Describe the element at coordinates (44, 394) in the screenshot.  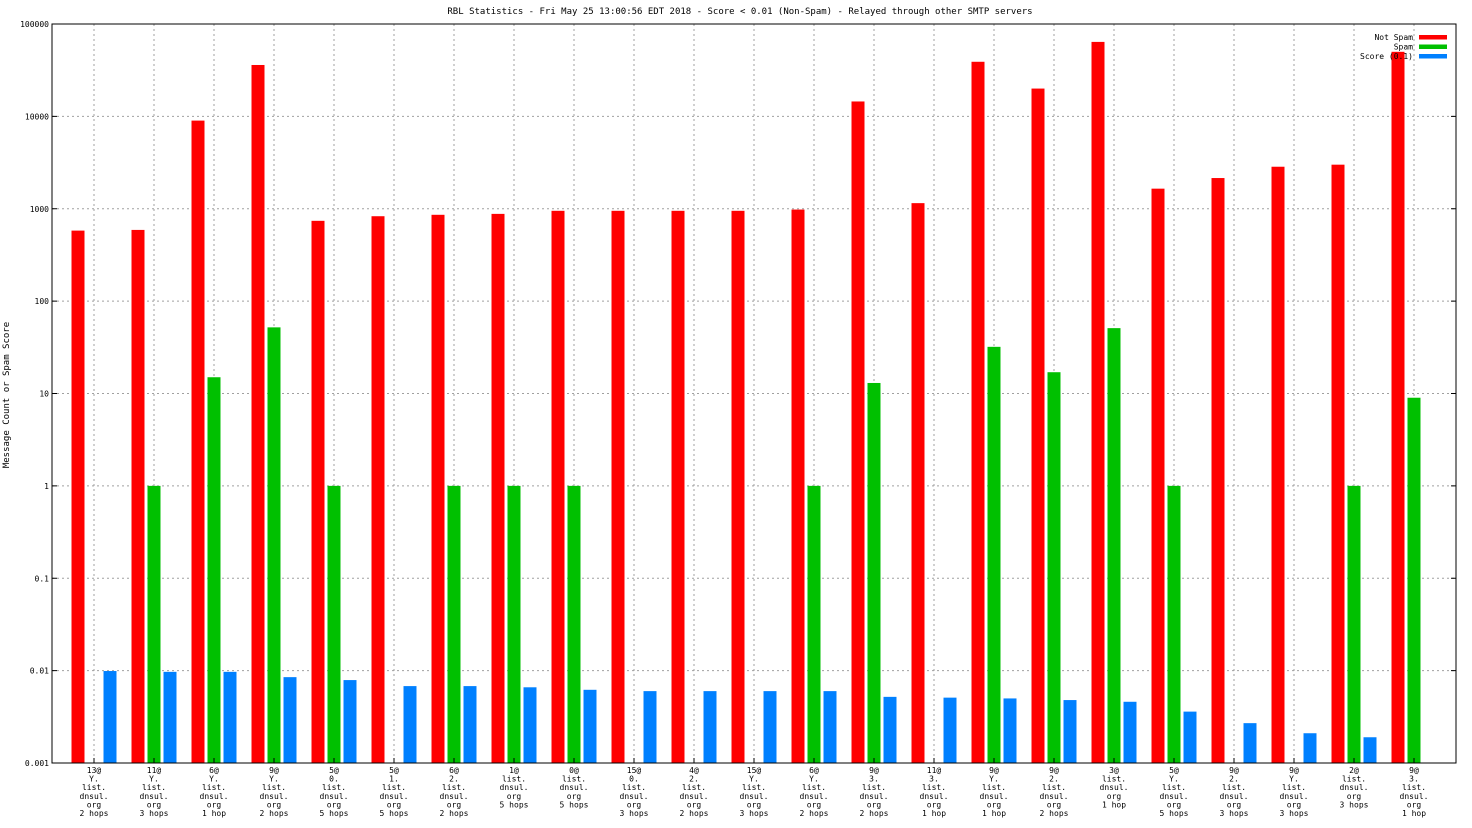
I see `y-tick-label: 10` at that location.